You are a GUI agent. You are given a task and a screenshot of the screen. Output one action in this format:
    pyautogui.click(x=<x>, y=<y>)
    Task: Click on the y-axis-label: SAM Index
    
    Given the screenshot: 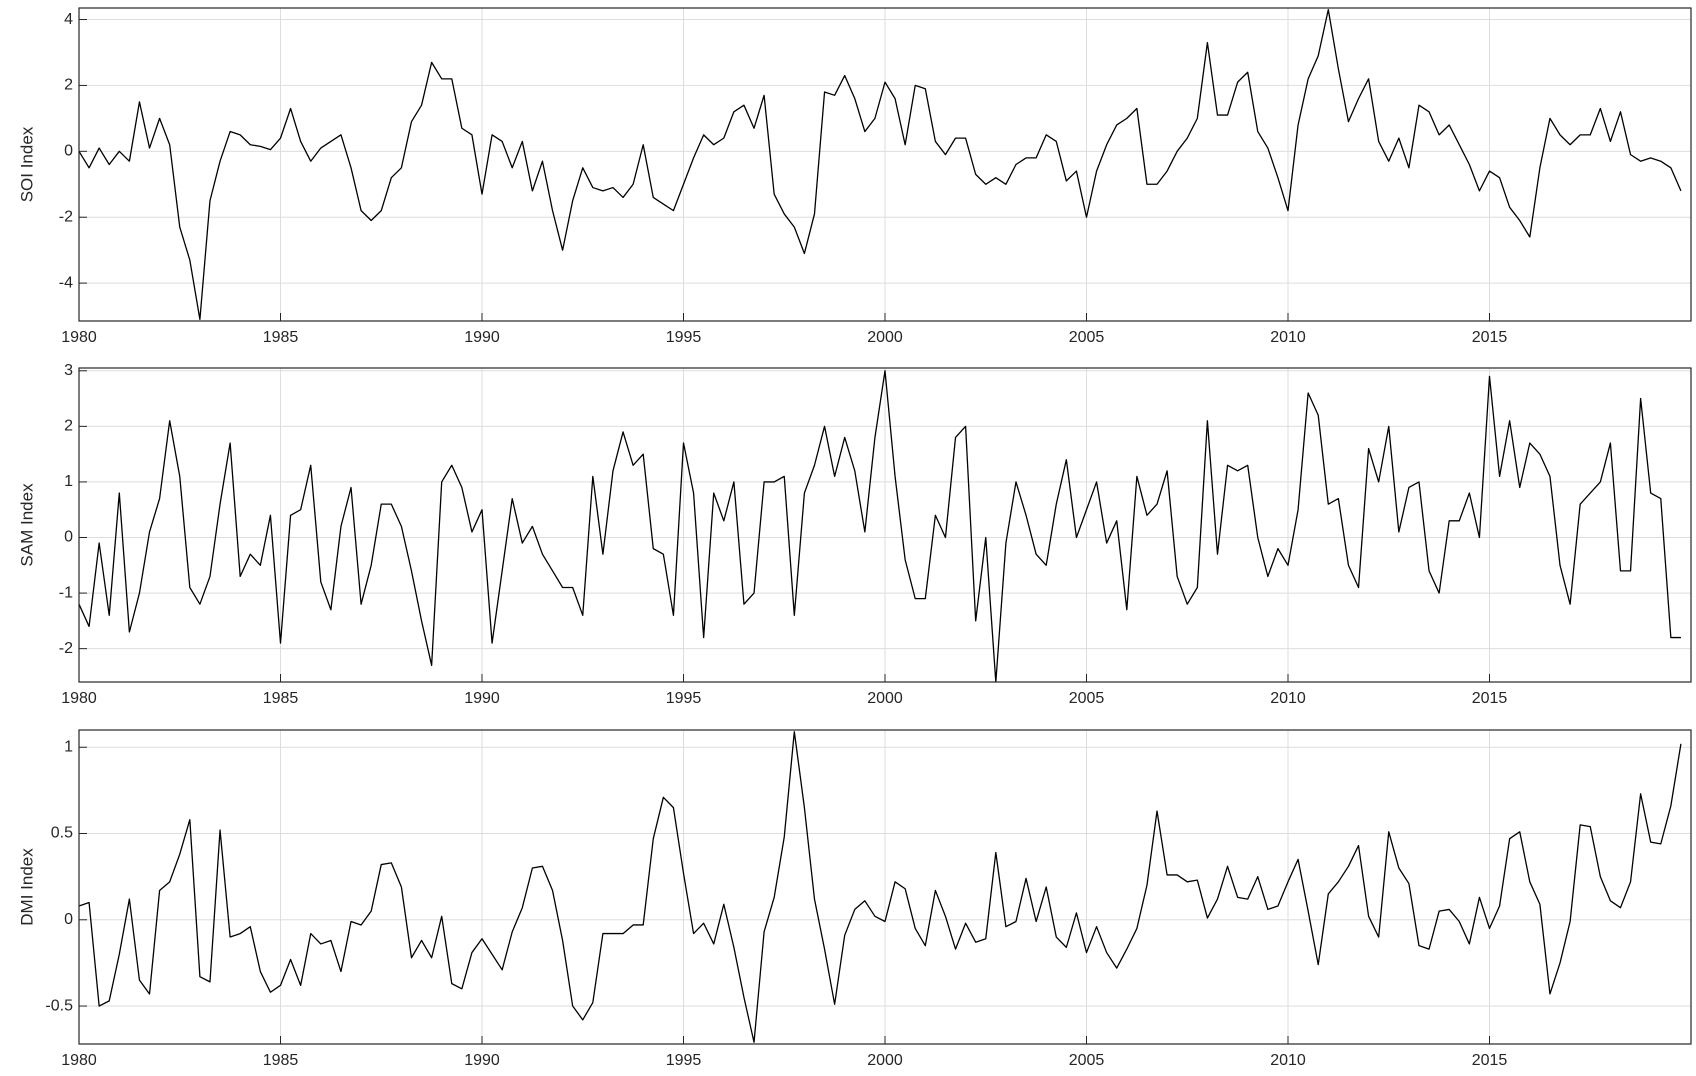 What is the action you would take?
    pyautogui.click(x=26, y=525)
    